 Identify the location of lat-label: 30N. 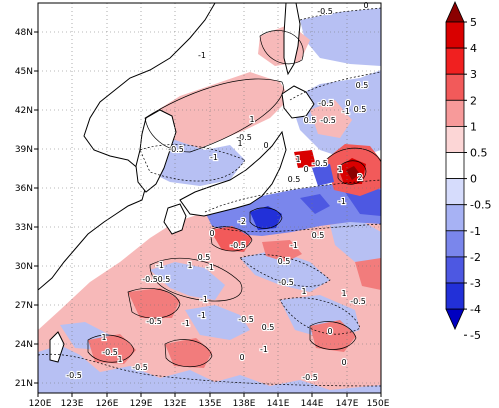
(24, 267).